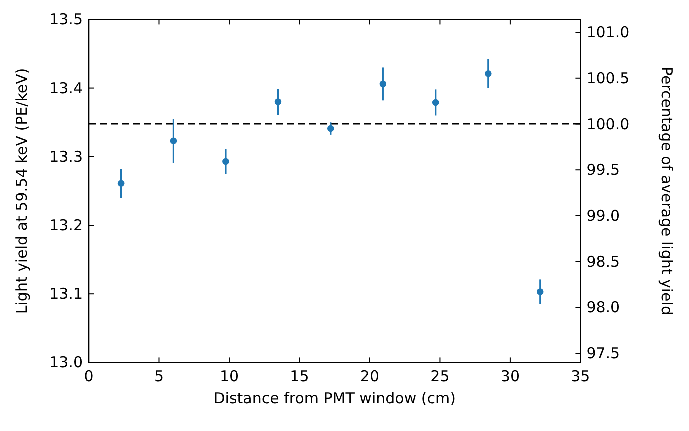  Describe the element at coordinates (66, 363) in the screenshot. I see `y-tick-label: 13.0` at that location.